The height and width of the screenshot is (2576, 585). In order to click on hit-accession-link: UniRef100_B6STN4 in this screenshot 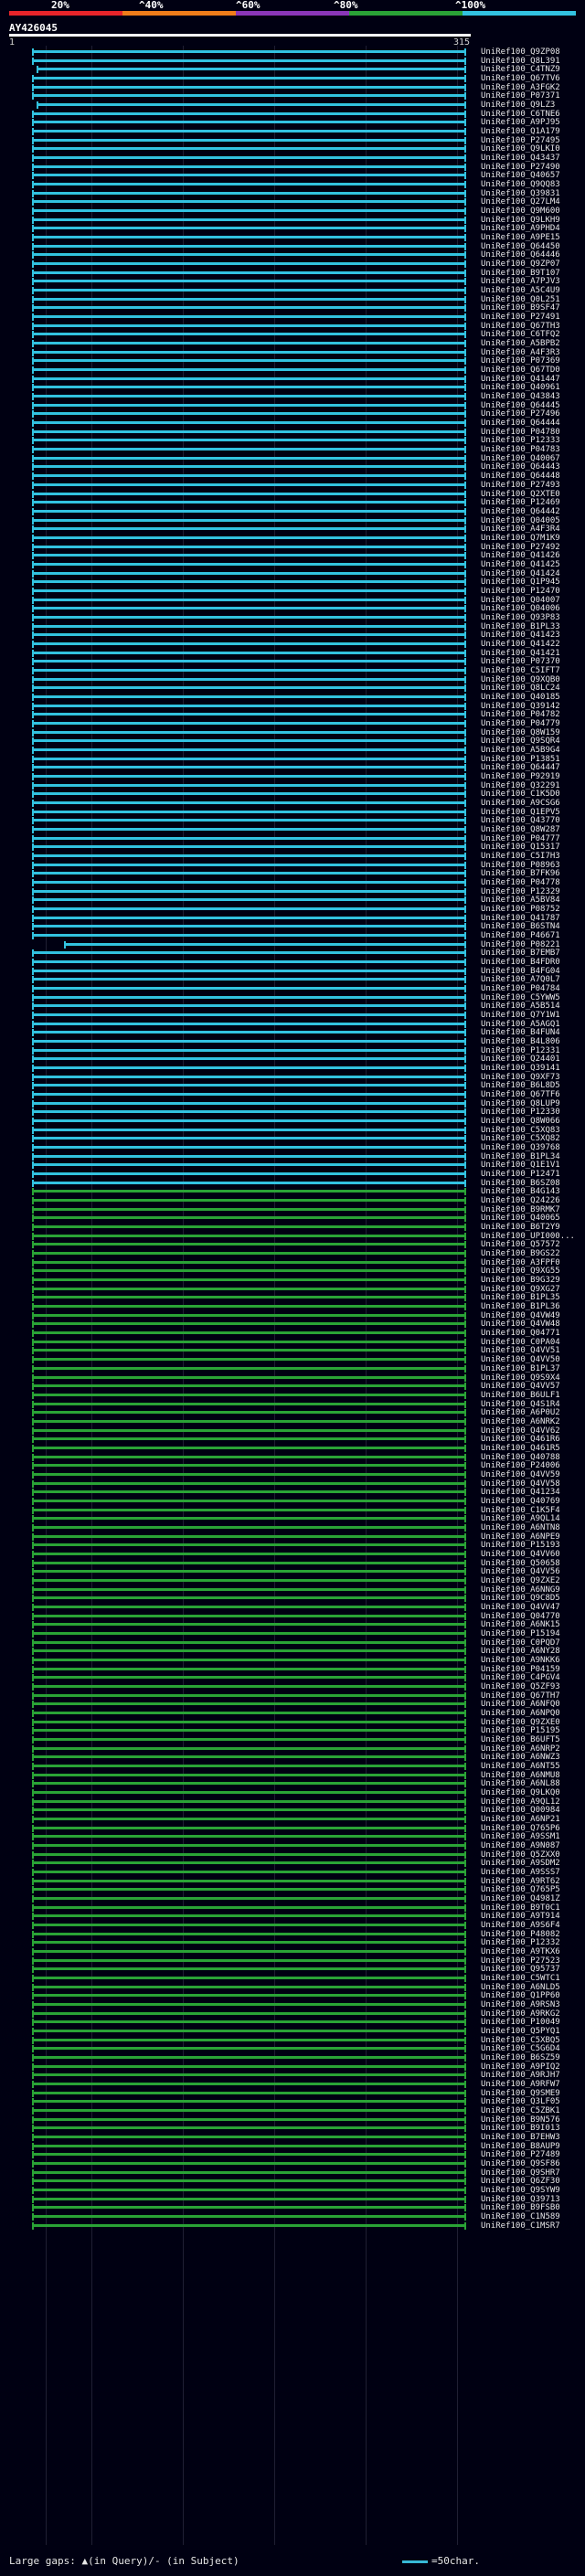, I will do `click(520, 926)`.